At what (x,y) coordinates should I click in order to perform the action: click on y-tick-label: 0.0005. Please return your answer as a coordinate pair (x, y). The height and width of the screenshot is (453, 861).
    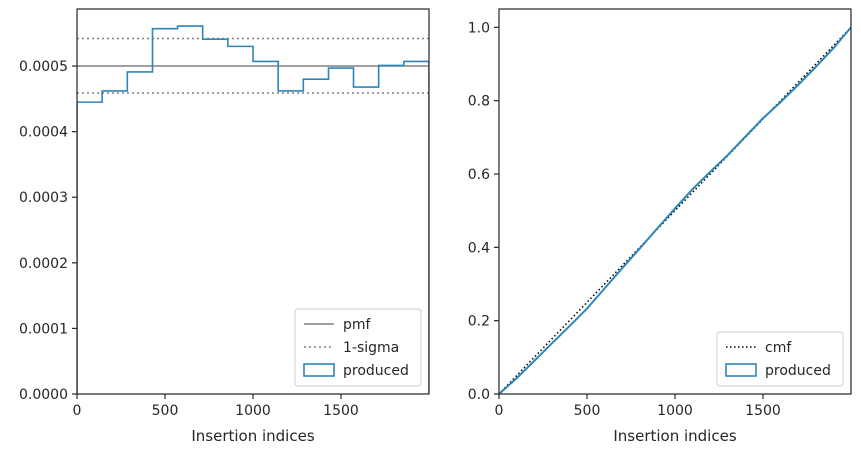
    Looking at the image, I should click on (43, 67).